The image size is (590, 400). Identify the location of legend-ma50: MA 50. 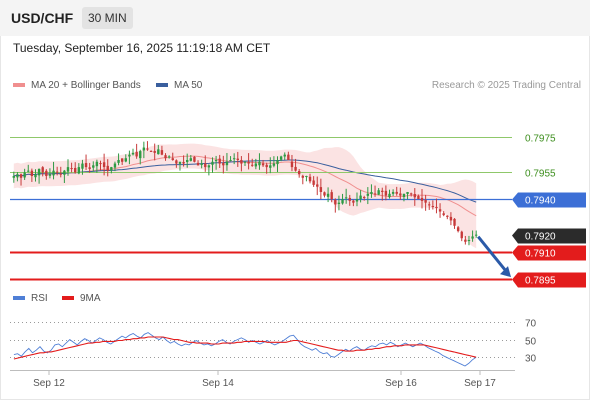
(179, 85).